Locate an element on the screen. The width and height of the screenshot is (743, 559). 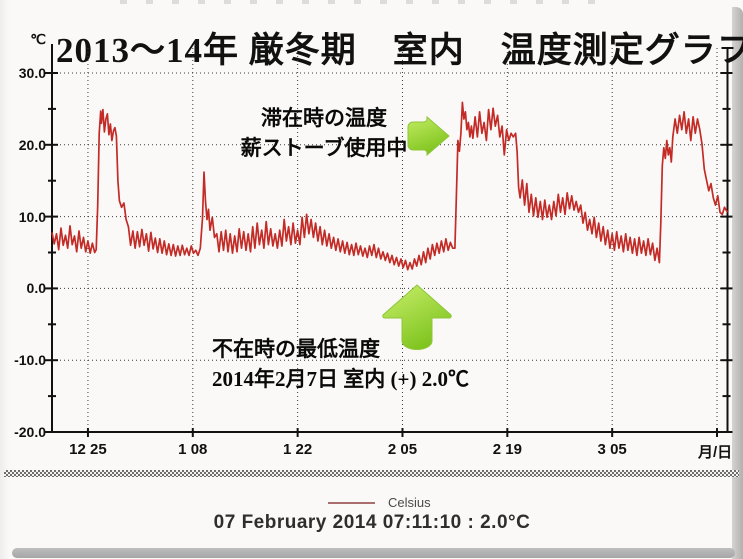
y-axis-tick-label: -20.0 is located at coordinates (30, 432).